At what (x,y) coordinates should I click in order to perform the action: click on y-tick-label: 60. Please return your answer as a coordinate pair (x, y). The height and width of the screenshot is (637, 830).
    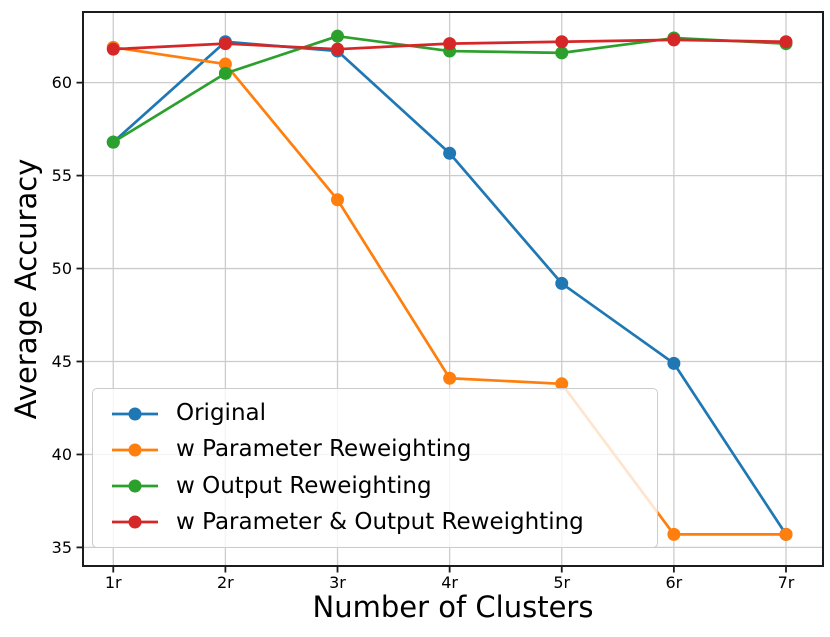
    Looking at the image, I should click on (62, 82).